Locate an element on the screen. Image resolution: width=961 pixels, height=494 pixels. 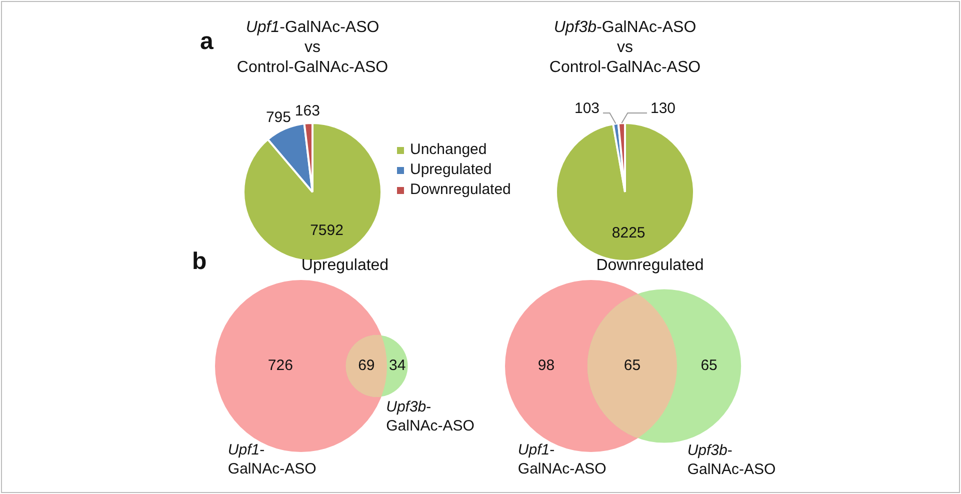
data-label: 98 is located at coordinates (546, 365).